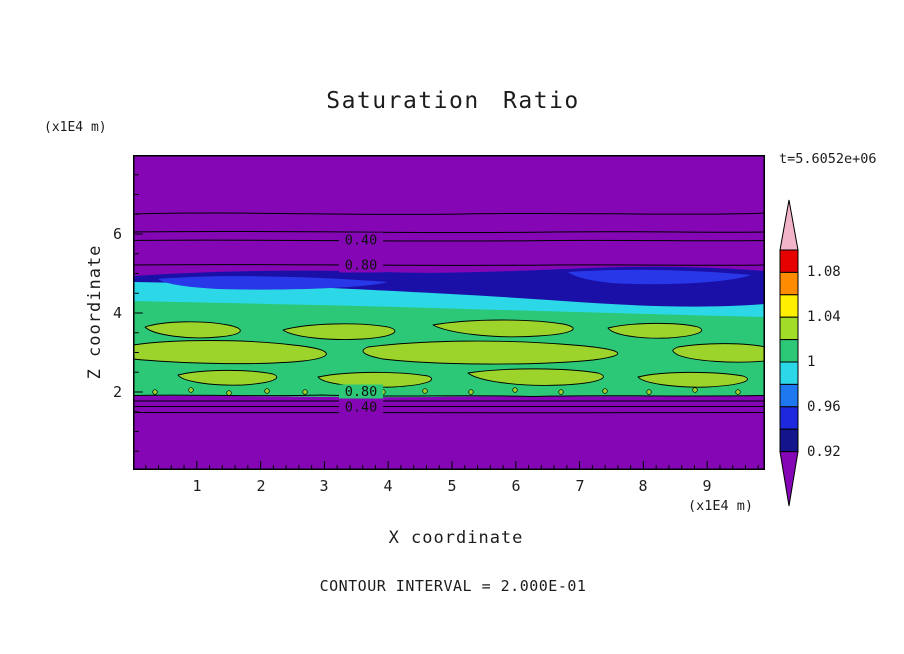  Describe the element at coordinates (680, 300) in the screenshot. I see `field-darkblue-blob` at that location.